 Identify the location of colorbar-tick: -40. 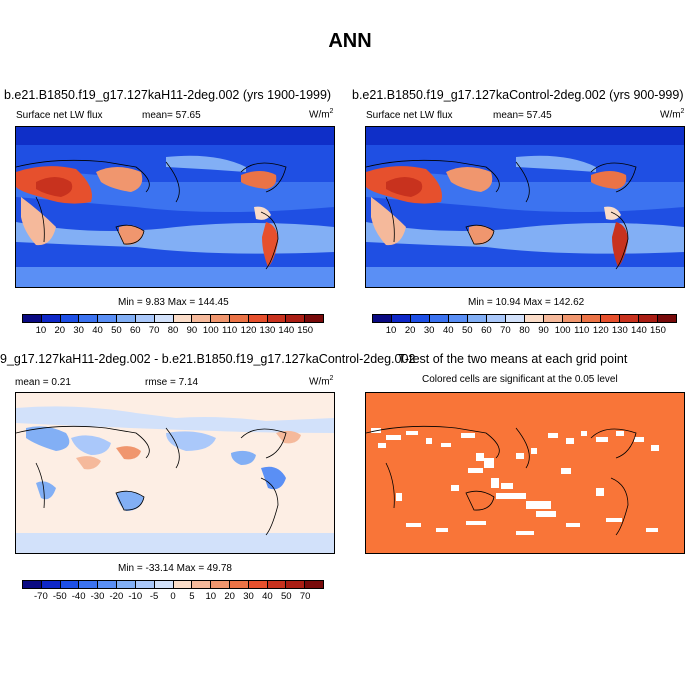
(78, 596).